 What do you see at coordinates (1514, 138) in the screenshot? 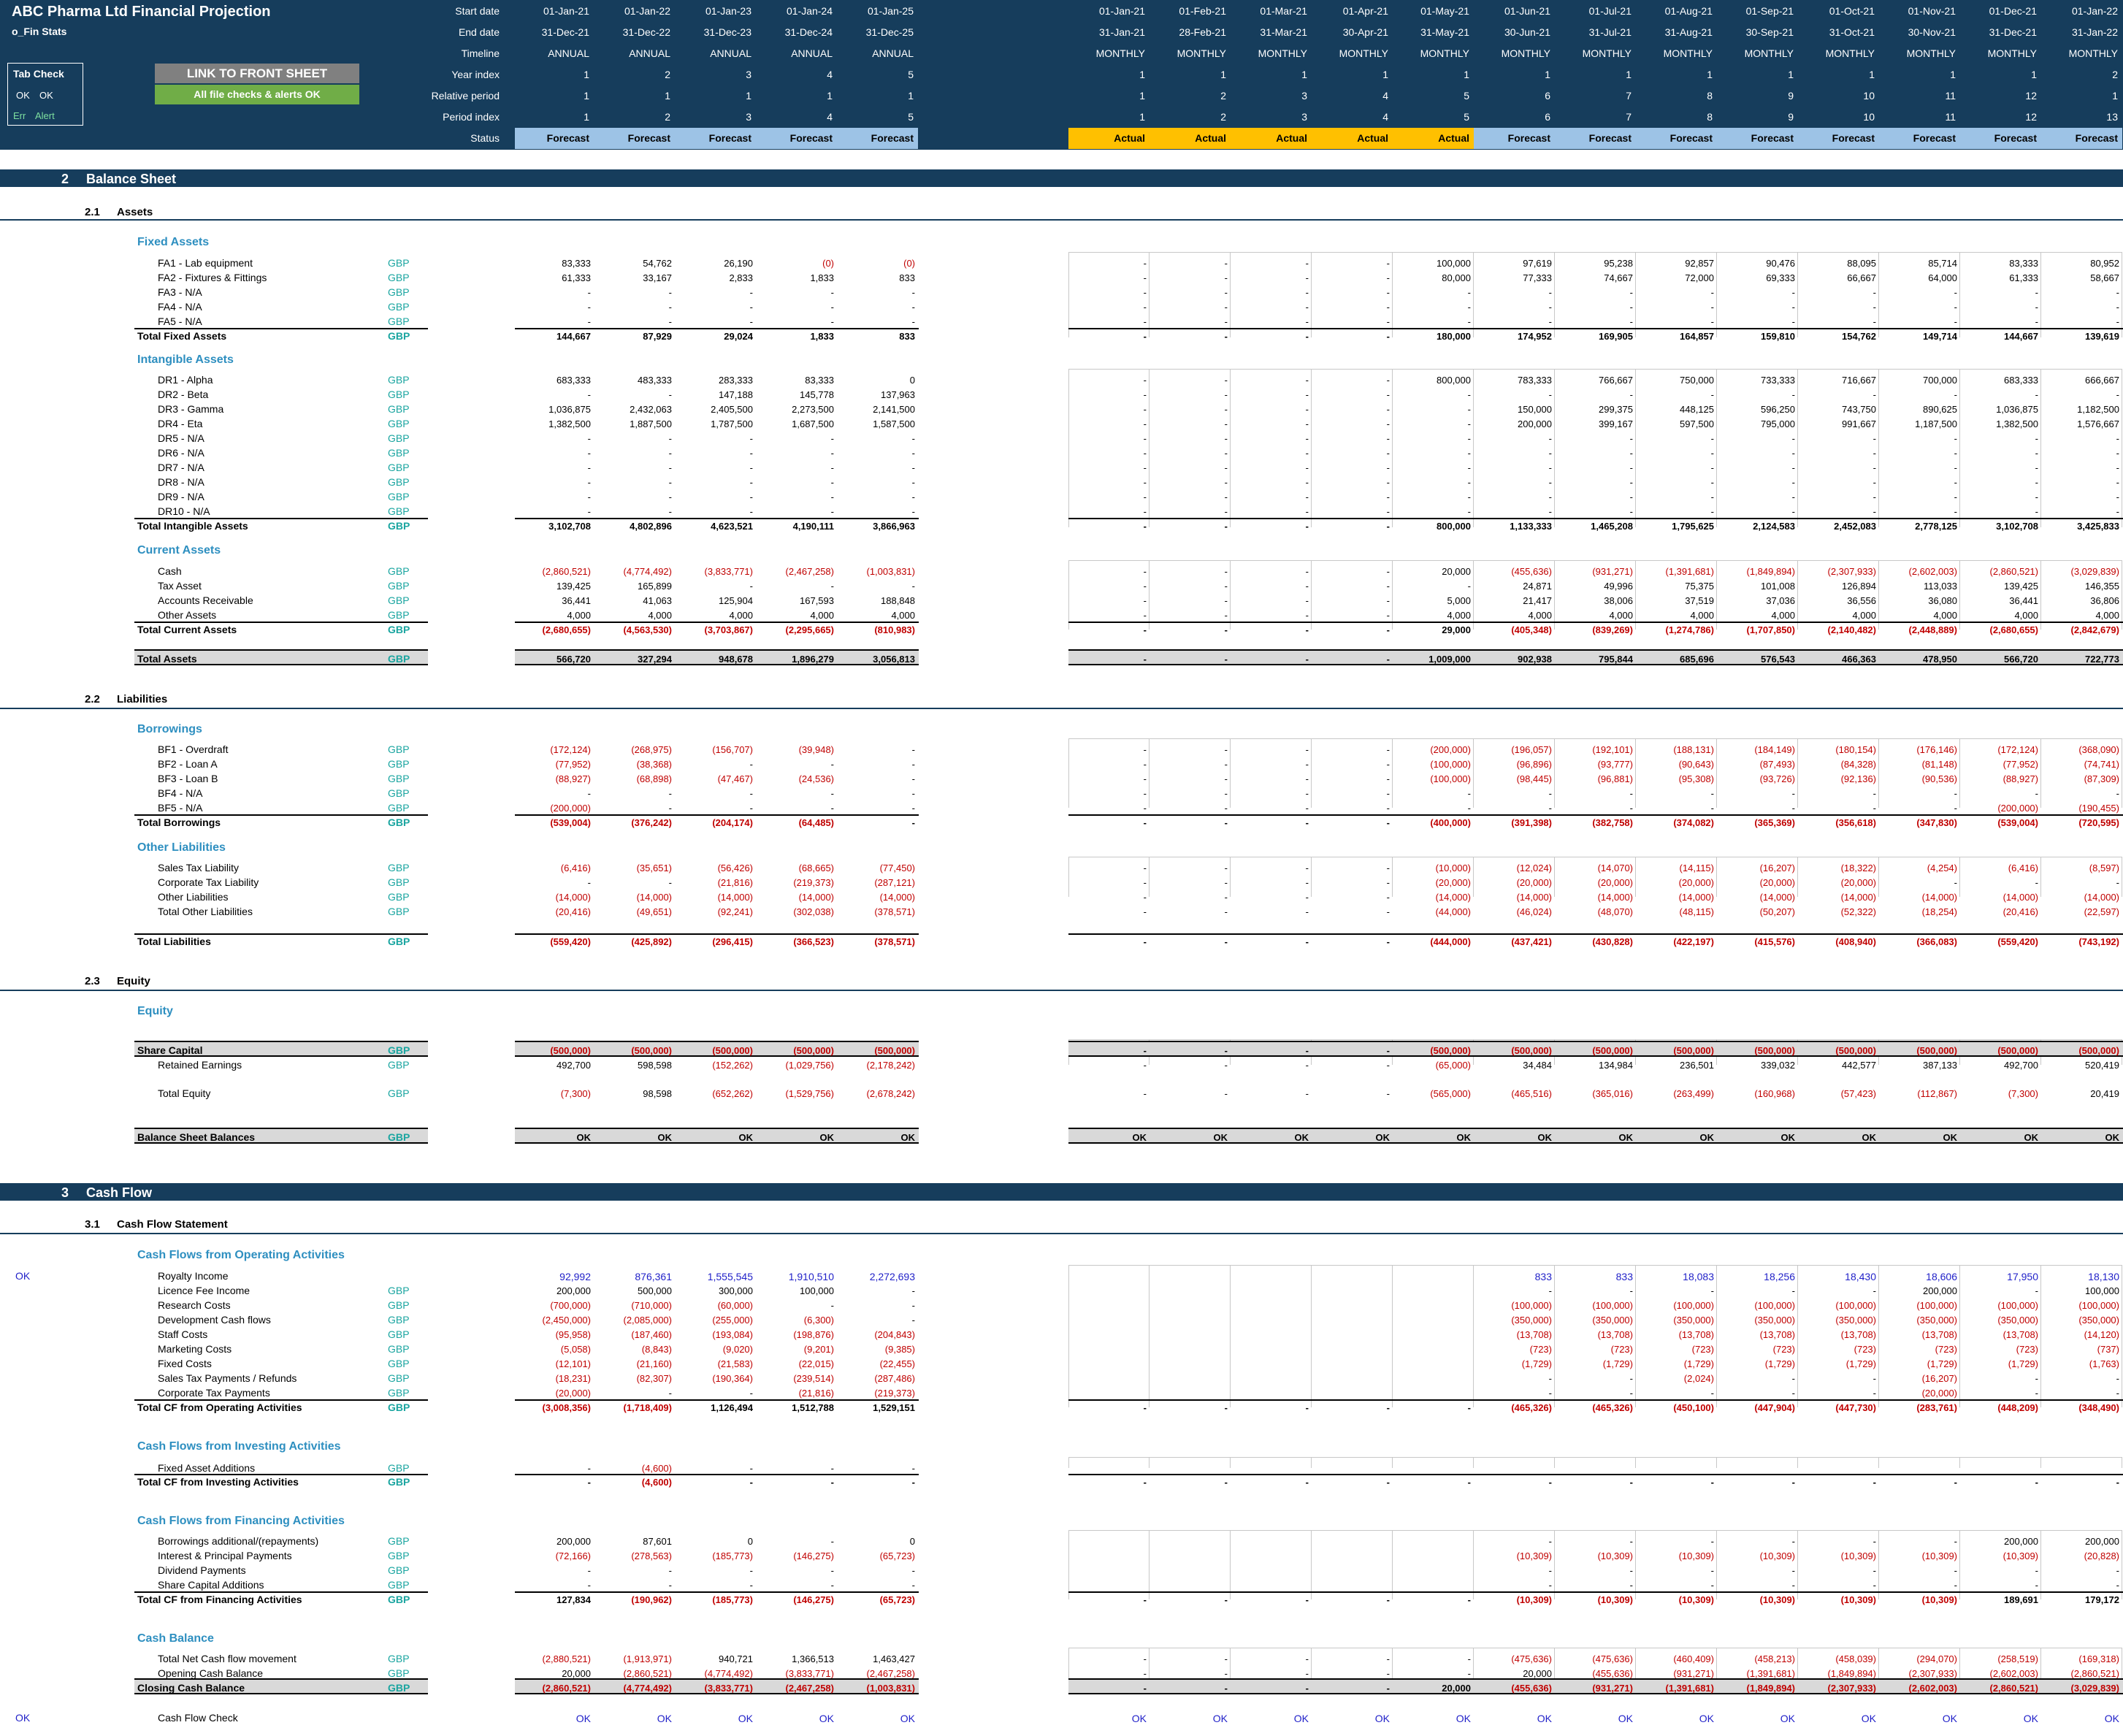
I see `status-forecast-badge: Forecast` at bounding box center [1514, 138].